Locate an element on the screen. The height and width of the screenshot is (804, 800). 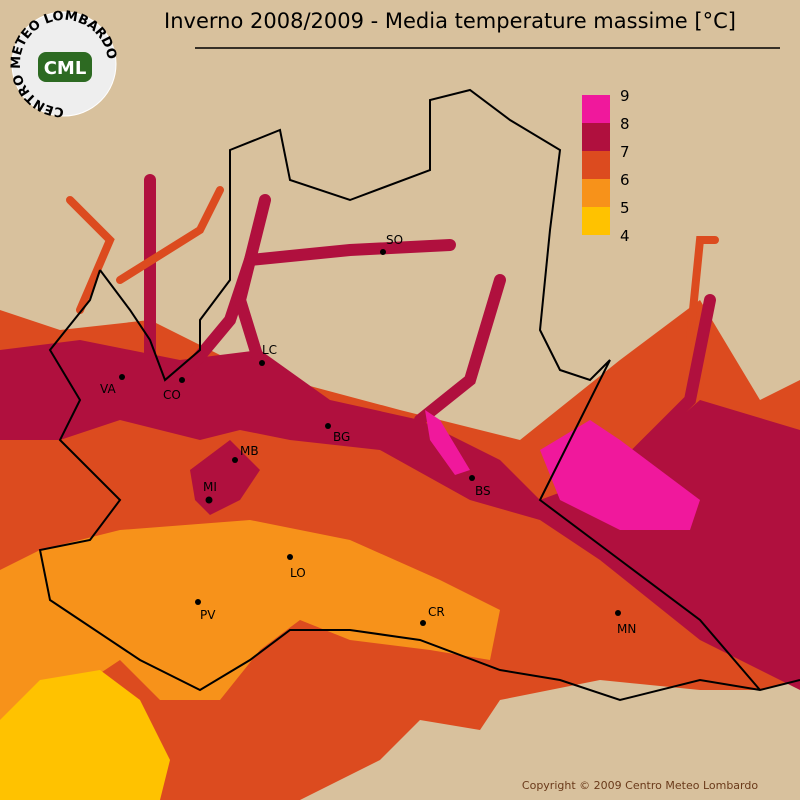
legend-label: 6 is located at coordinates (625, 180).